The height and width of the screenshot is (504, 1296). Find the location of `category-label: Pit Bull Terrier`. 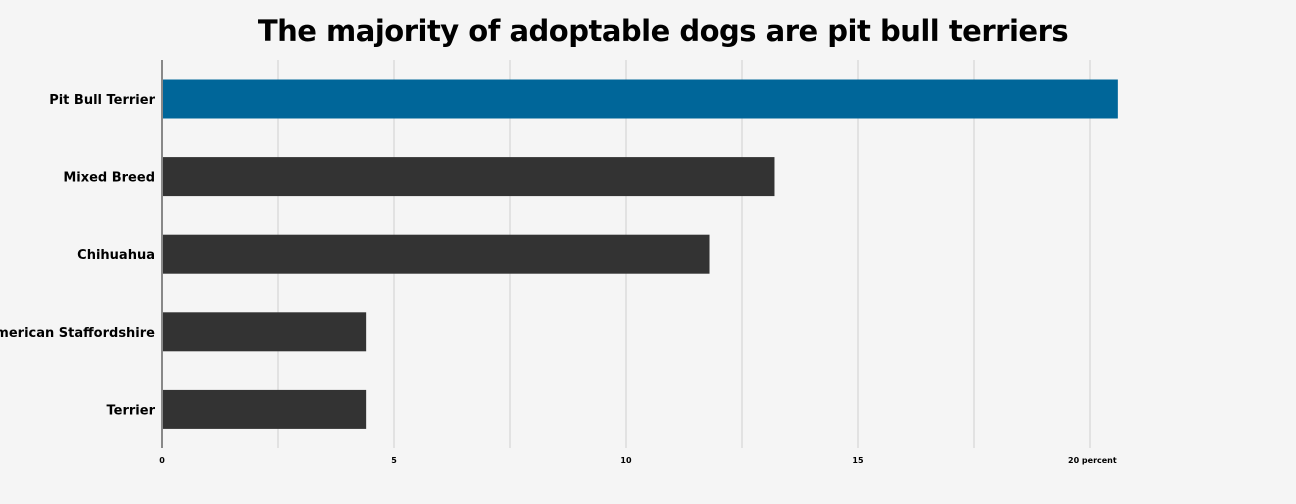

category-label: Pit Bull Terrier is located at coordinates (102, 100).